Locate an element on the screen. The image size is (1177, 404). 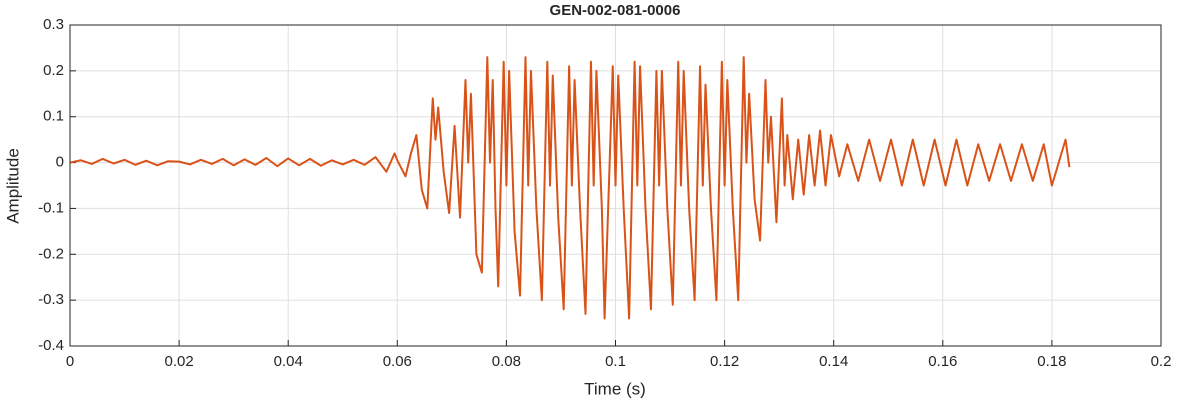
x-tick-label: 0.02 is located at coordinates (178, 361).